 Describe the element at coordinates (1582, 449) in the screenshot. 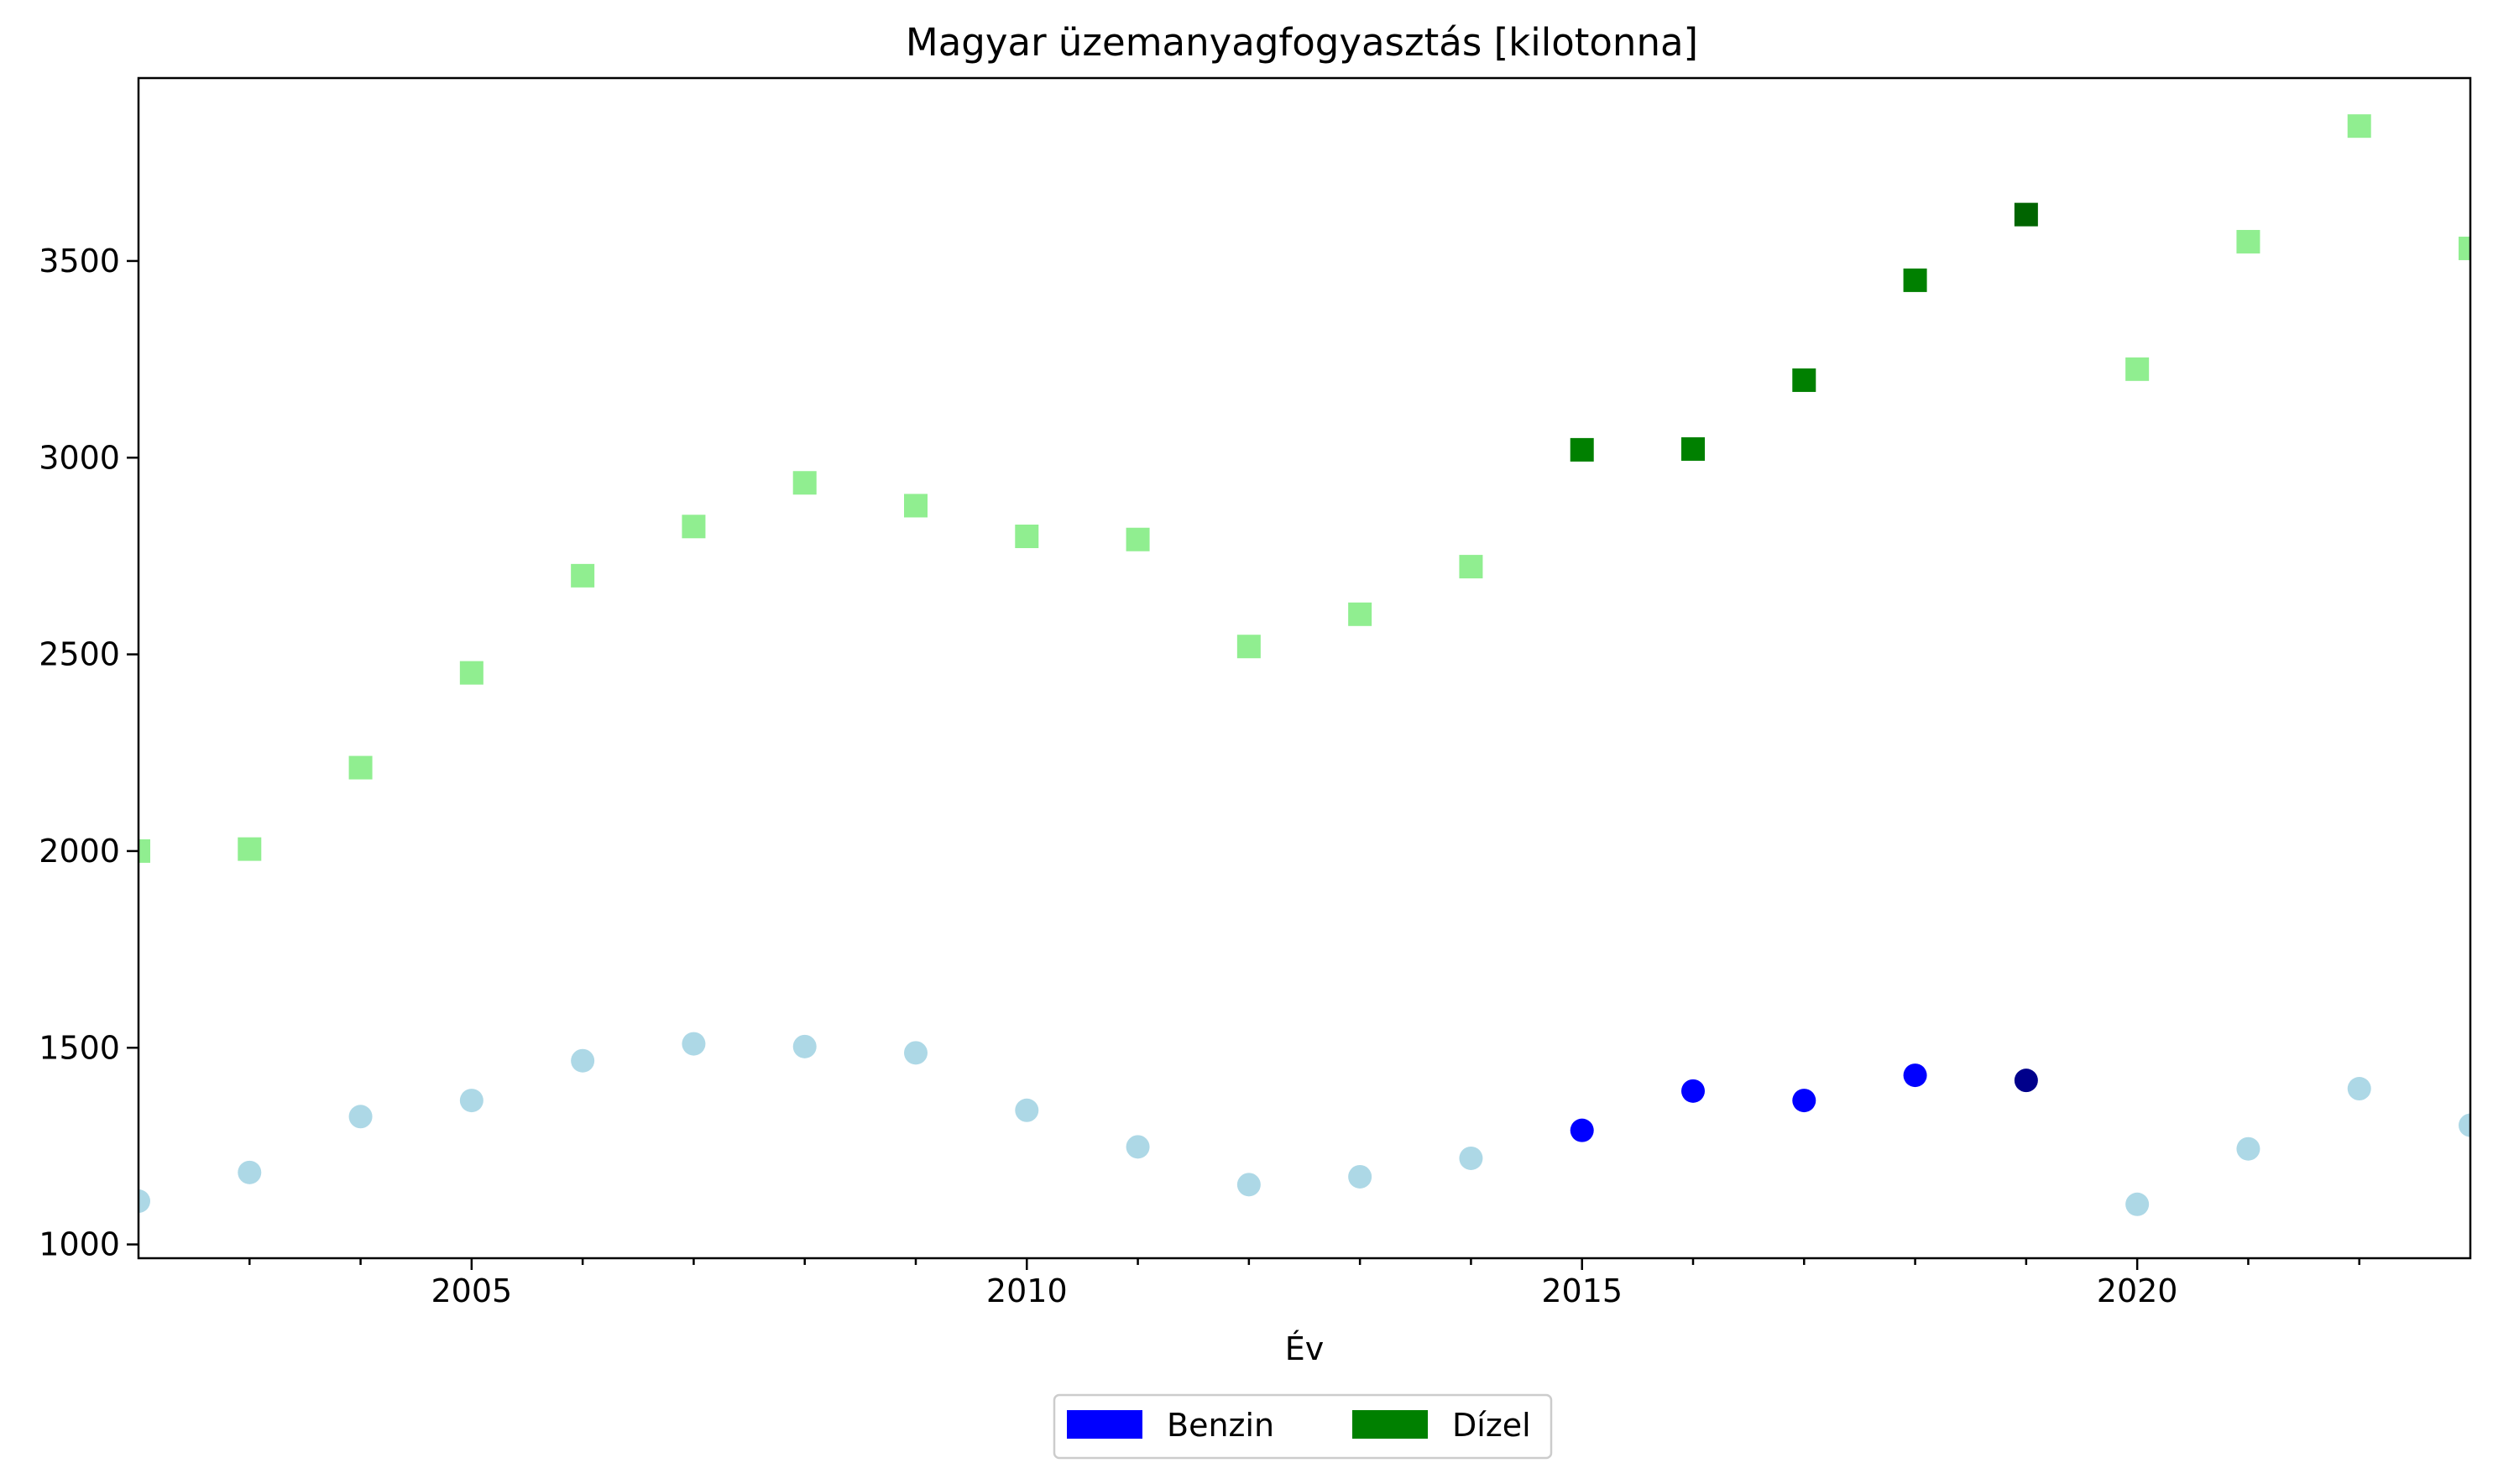

I see `point-dizel-2015` at that location.